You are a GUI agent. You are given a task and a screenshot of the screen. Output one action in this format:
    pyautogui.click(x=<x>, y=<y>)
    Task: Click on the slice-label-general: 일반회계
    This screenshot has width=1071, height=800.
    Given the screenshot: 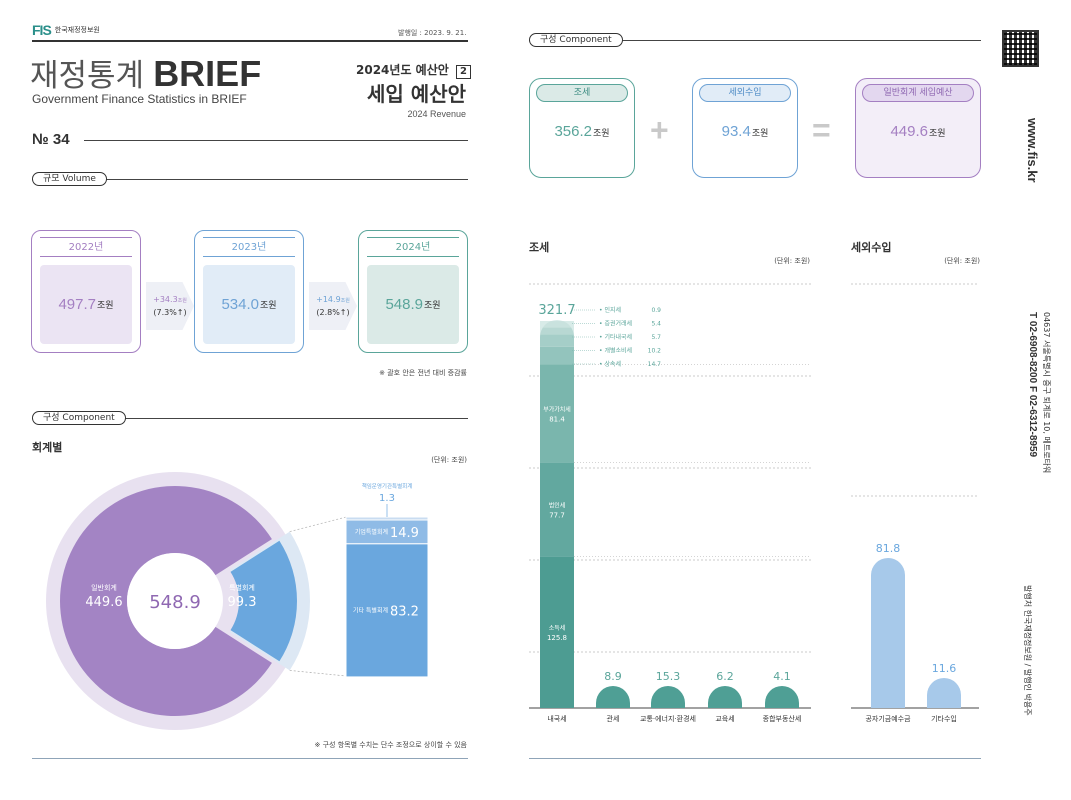 What is the action you would take?
    pyautogui.click(x=104, y=587)
    